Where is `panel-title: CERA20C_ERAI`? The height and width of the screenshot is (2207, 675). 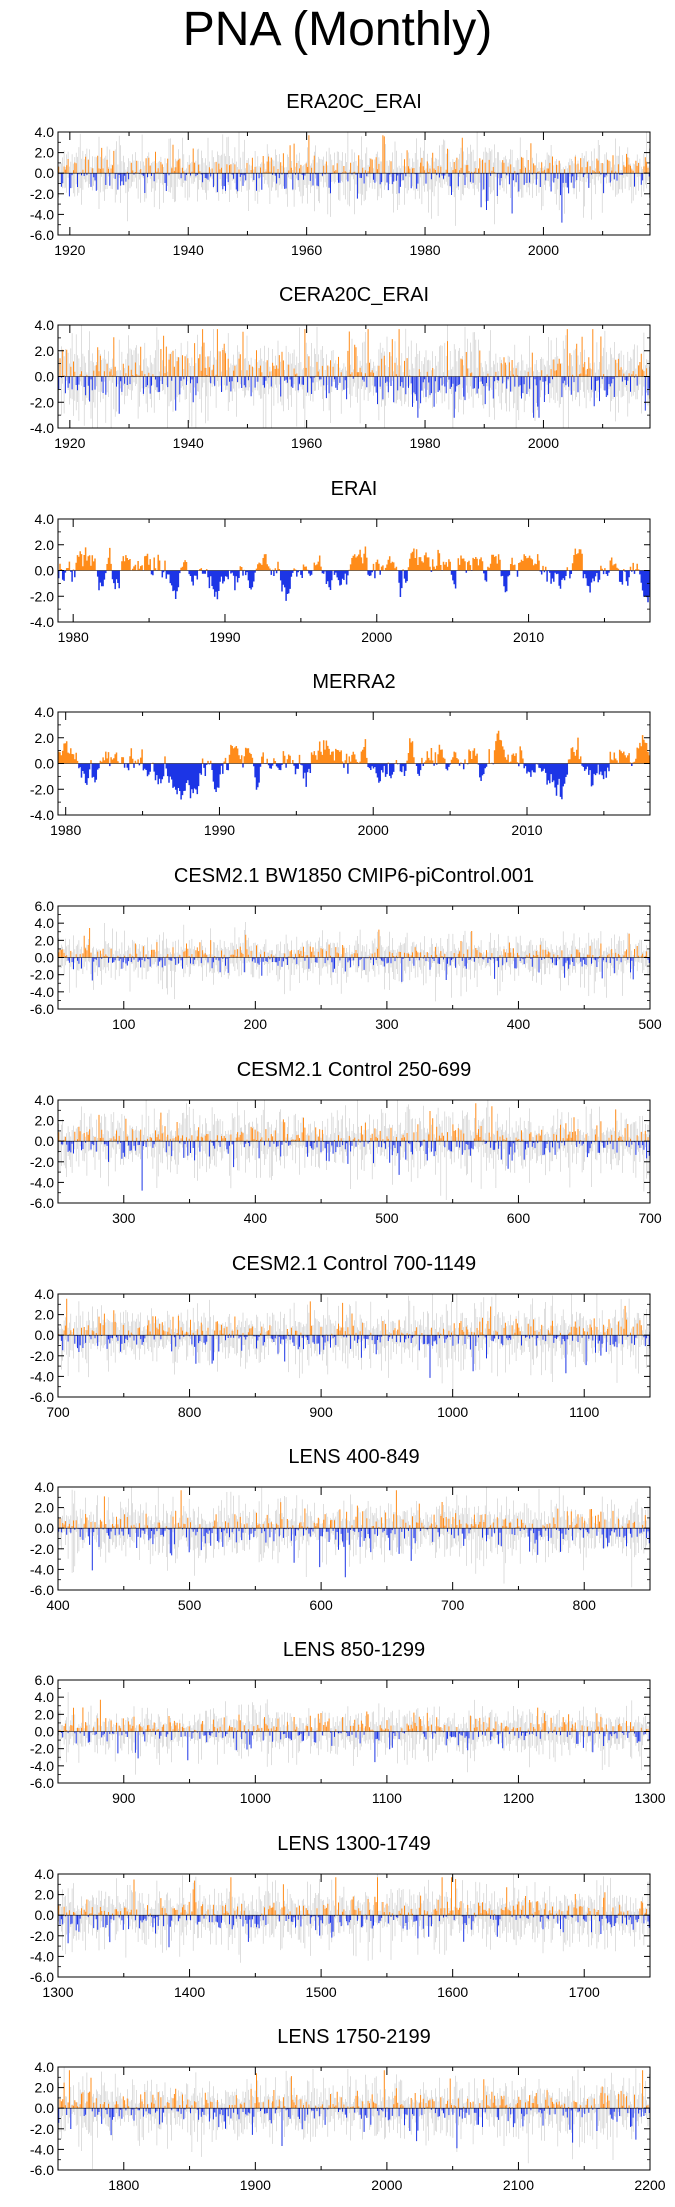
panel-title: CERA20C_ERAI is located at coordinates (354, 295).